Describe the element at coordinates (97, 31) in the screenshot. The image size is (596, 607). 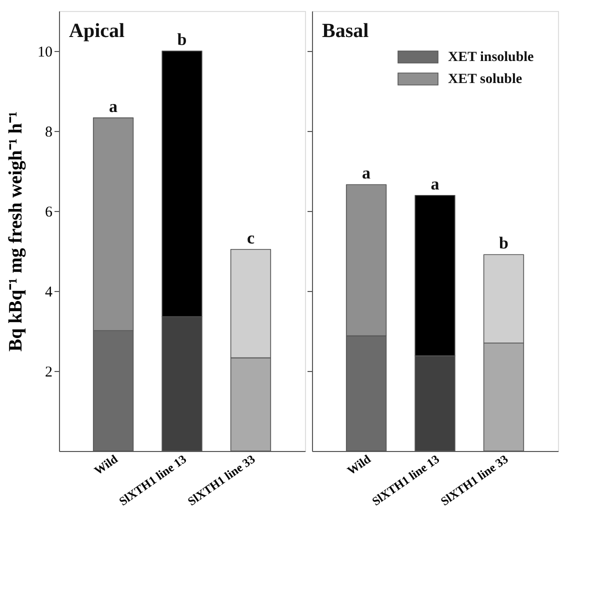
I see `chart-title: Apical` at that location.